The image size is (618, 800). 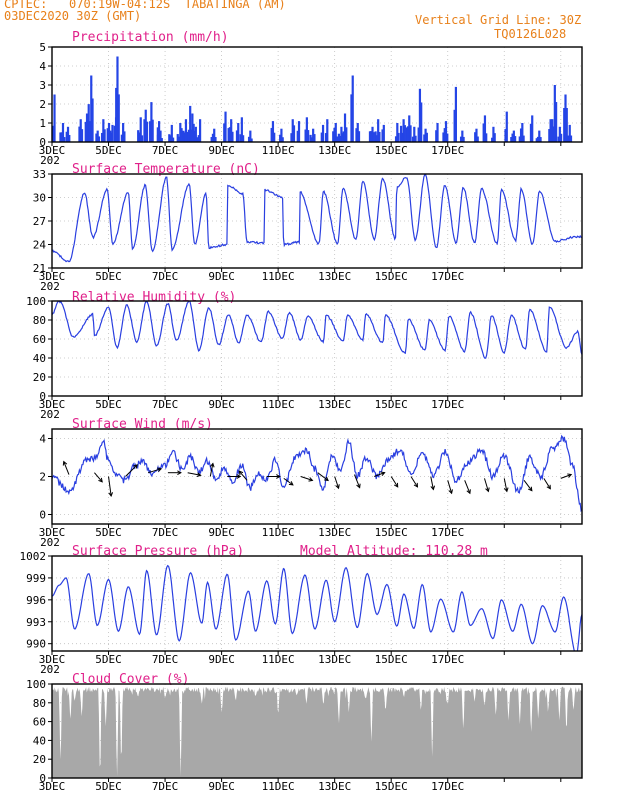 What do you see at coordinates (391, 786) in the screenshot?
I see `x-tick-label: 15DEC` at bounding box center [391, 786].